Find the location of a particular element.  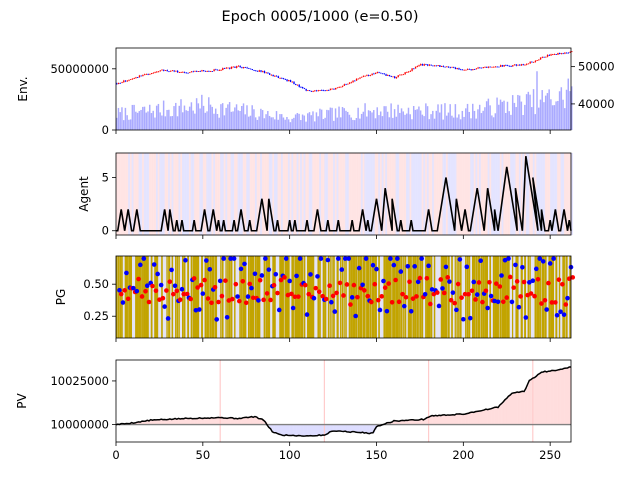

y-tick-label: 10025000 is located at coordinates (79, 381).